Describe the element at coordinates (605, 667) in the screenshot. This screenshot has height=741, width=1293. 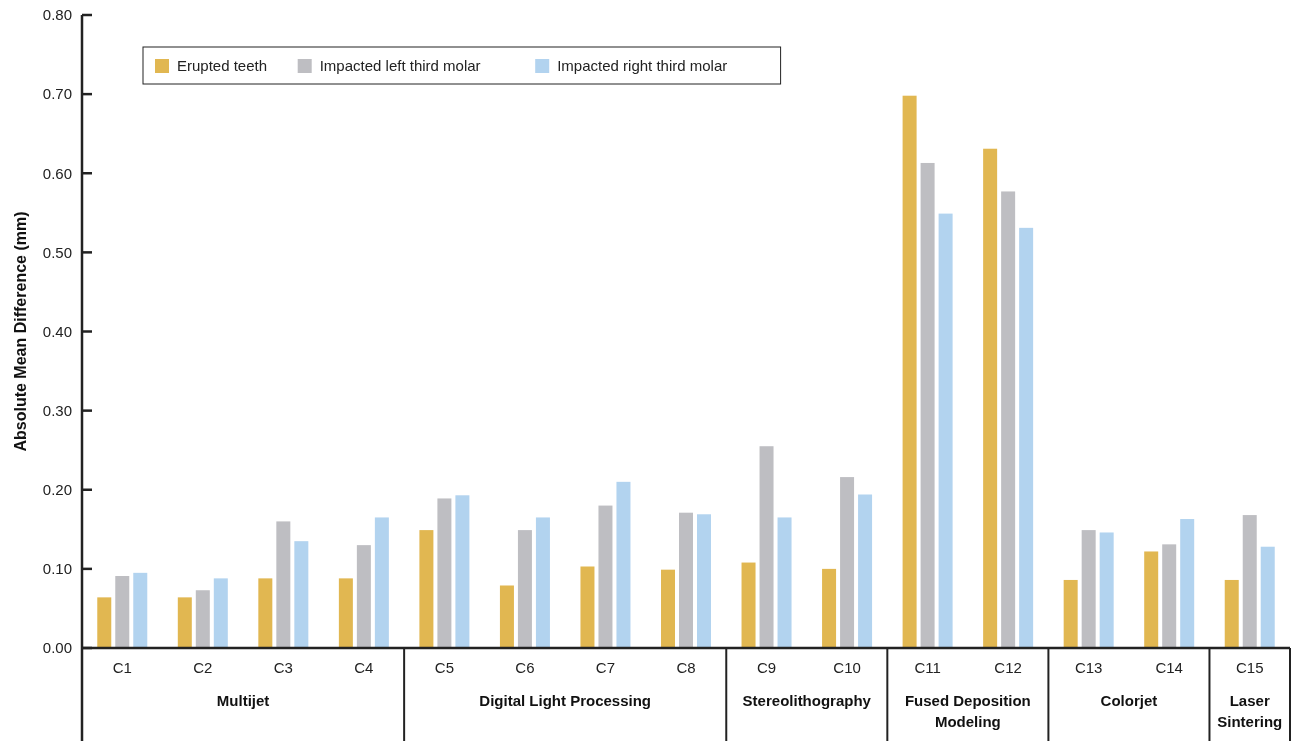
I see `x-tick-label: C7` at that location.